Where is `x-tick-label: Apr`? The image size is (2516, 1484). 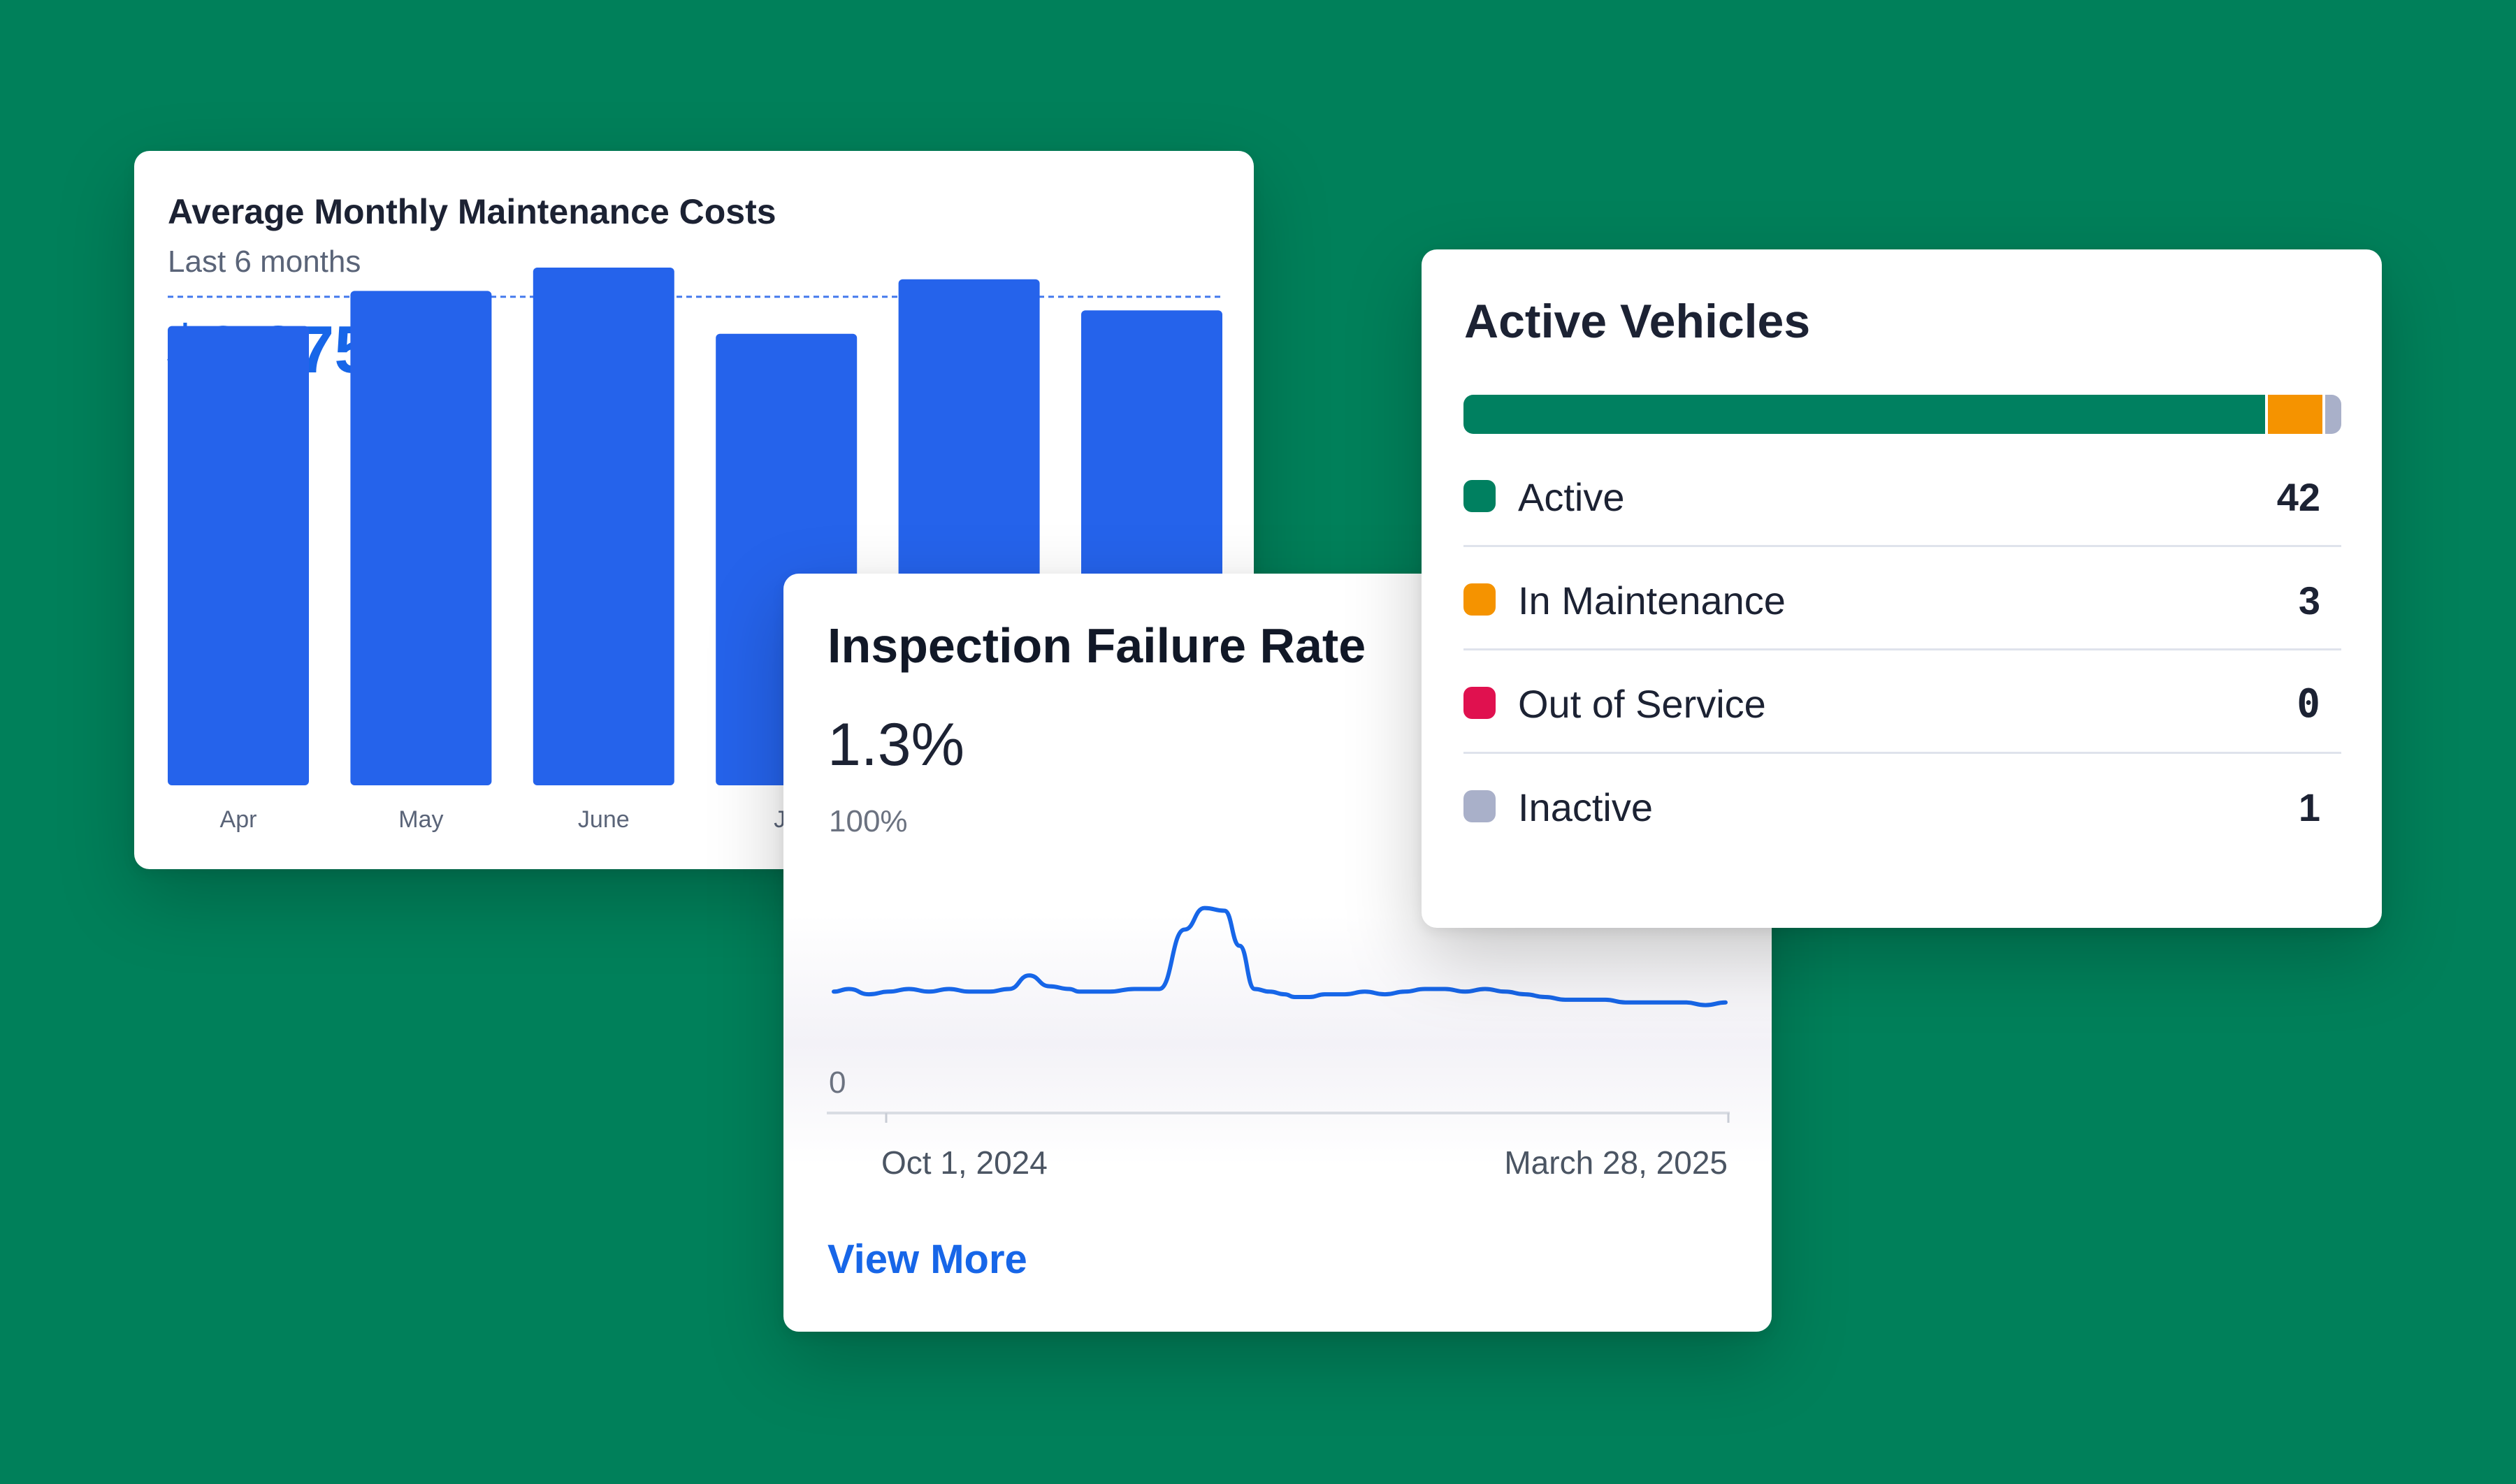
x-tick-label: Apr is located at coordinates (238, 819).